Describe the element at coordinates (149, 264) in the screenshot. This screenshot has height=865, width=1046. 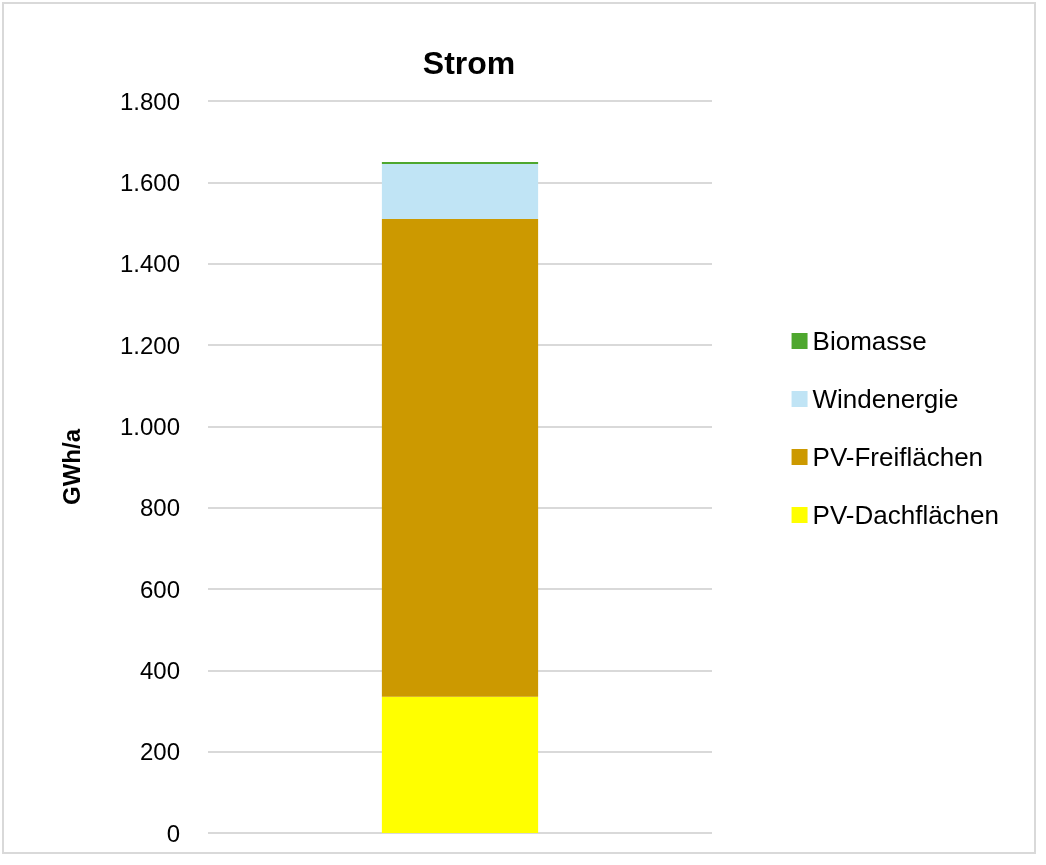
I see `y-tick-label: 1.400` at that location.